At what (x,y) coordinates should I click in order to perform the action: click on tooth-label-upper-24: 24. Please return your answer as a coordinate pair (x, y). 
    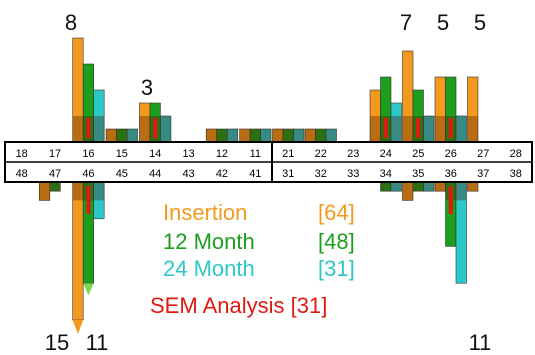
    Looking at the image, I should click on (386, 154).